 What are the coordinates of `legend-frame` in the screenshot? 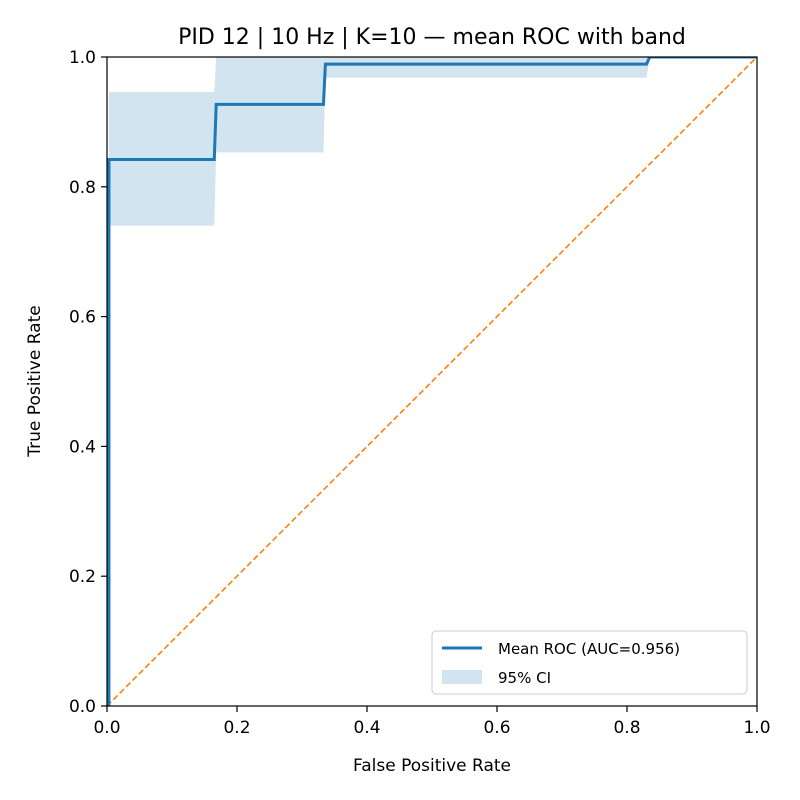 It's located at (589, 662).